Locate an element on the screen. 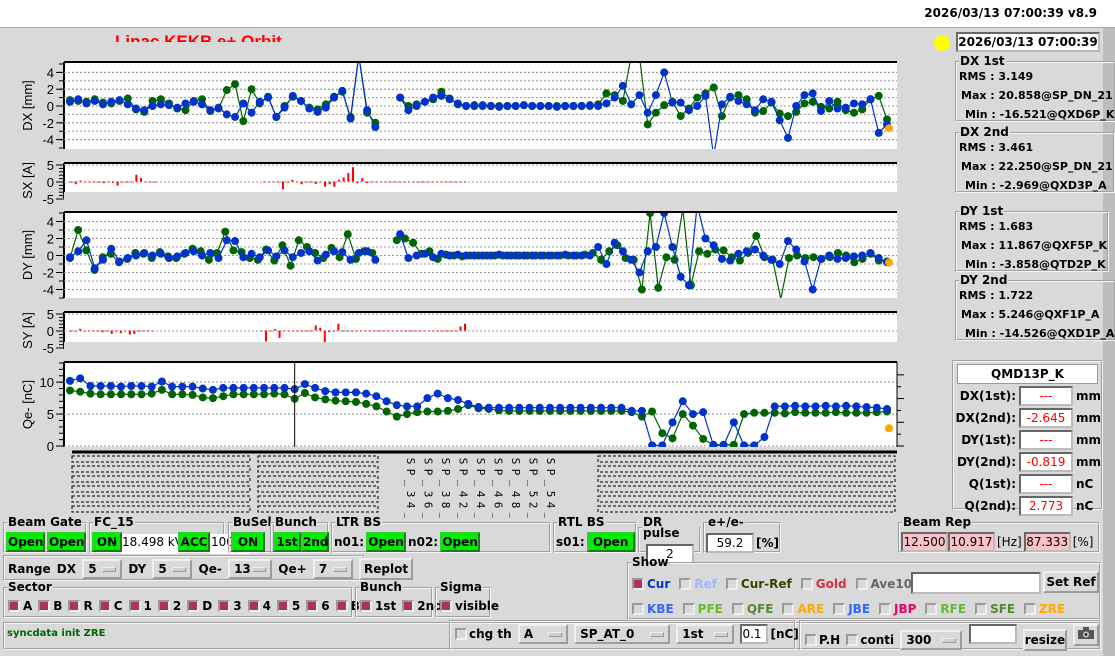  chg-threshold-input: 0.1 is located at coordinates (754, 634).